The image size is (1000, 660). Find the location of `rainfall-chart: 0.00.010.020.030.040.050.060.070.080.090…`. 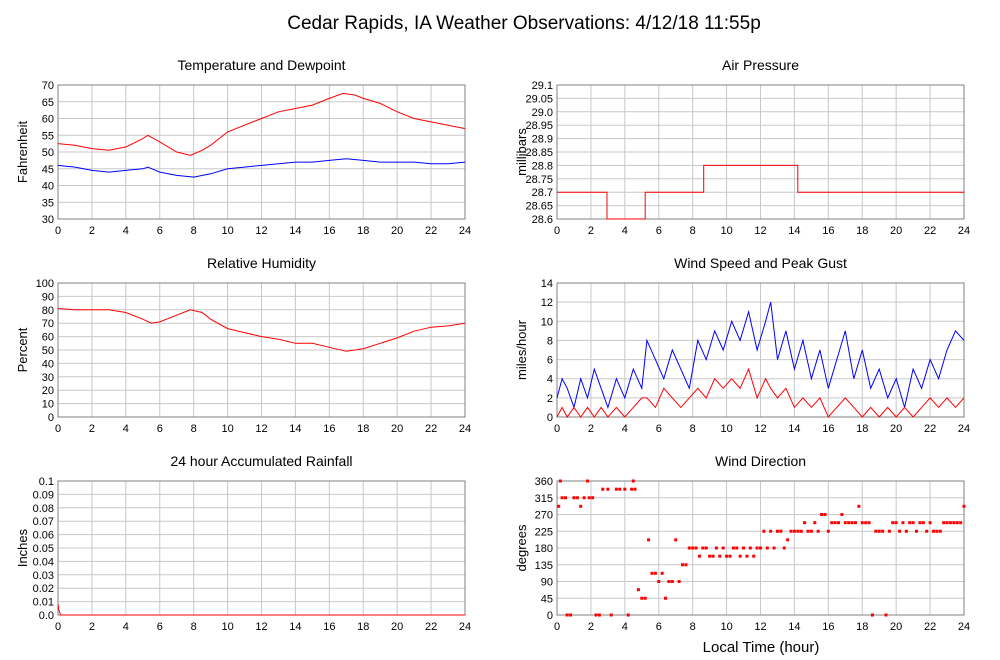

rainfall-chart: 0.00.010.020.030.040.050.060.070.080.090… is located at coordinates (243, 543).